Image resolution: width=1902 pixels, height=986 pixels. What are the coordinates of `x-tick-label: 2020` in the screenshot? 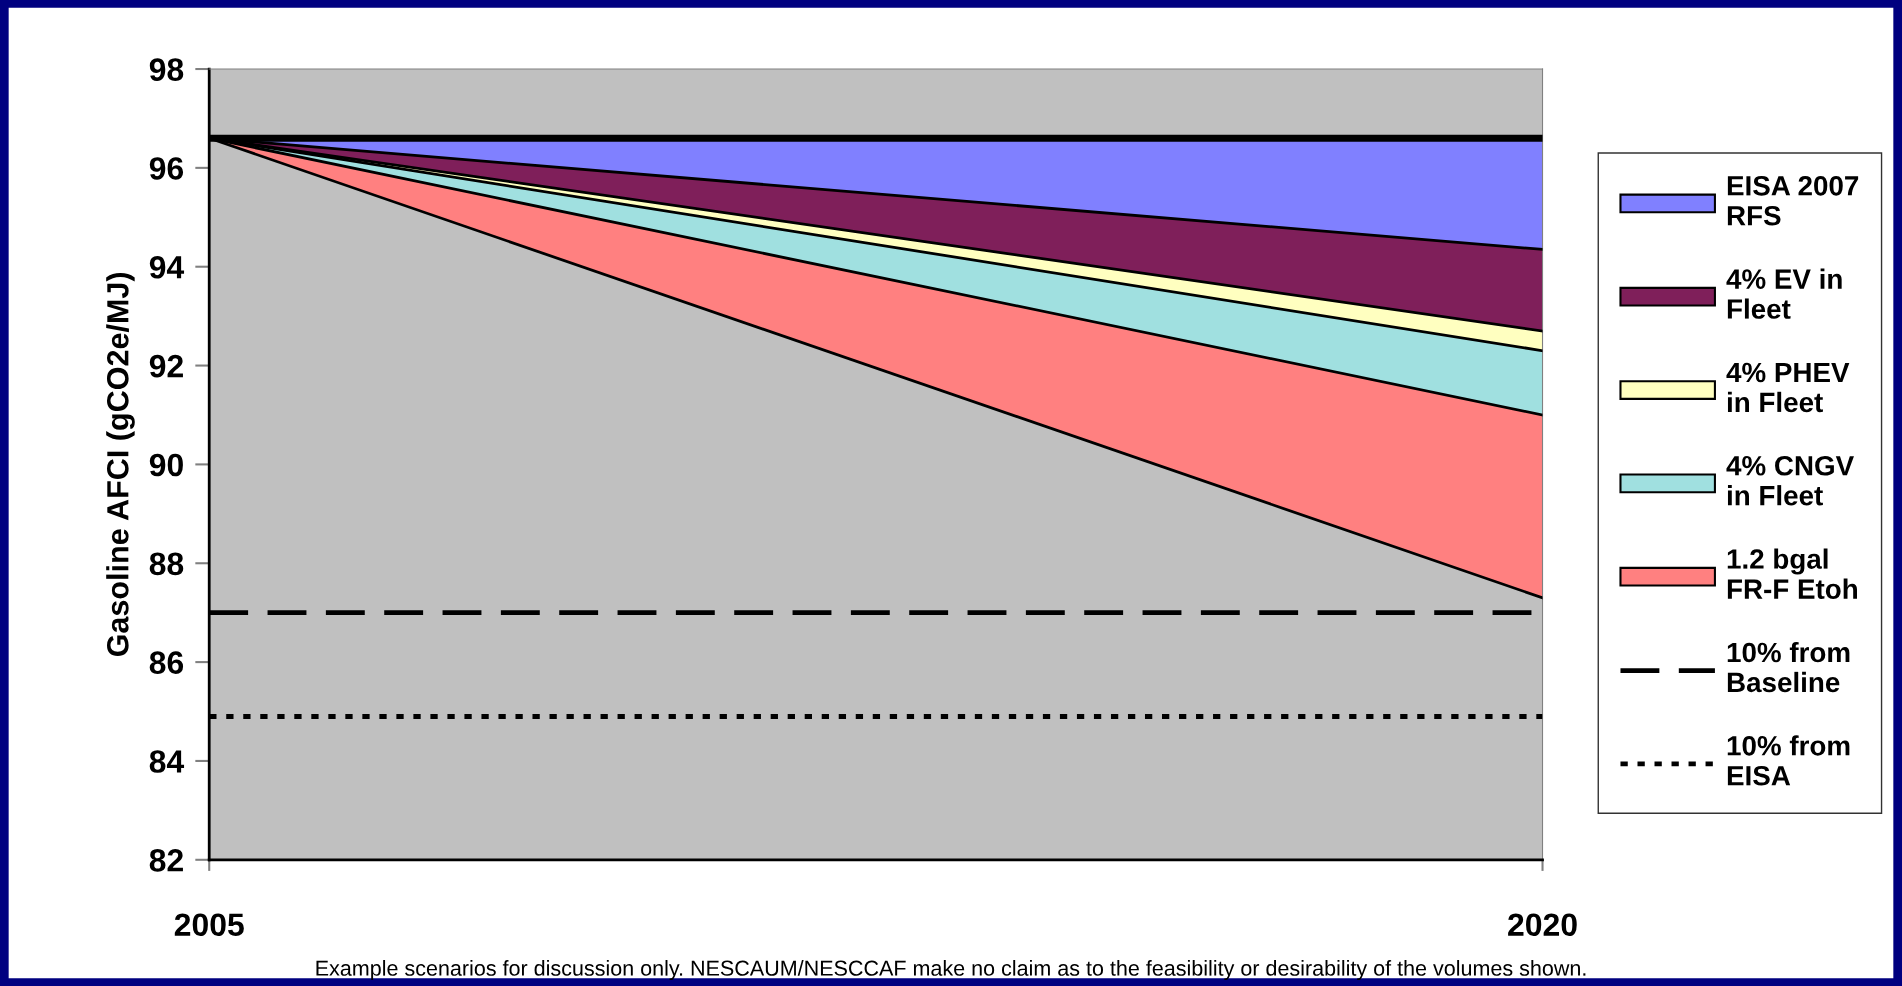 It's located at (1542, 925).